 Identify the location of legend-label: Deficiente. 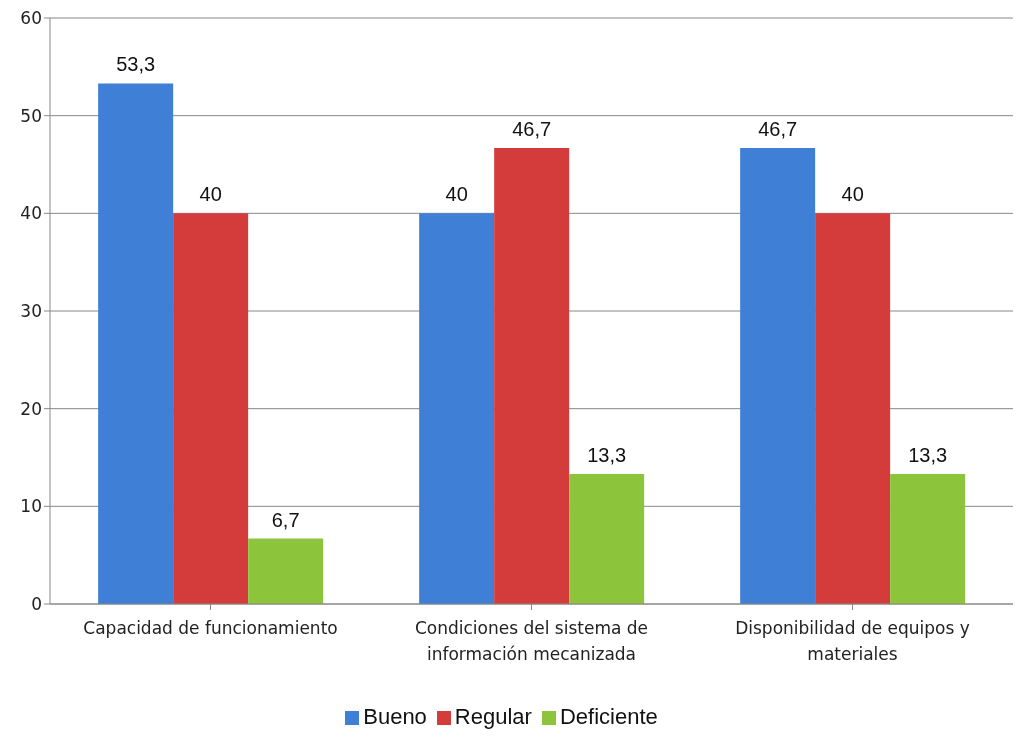
(608, 716).